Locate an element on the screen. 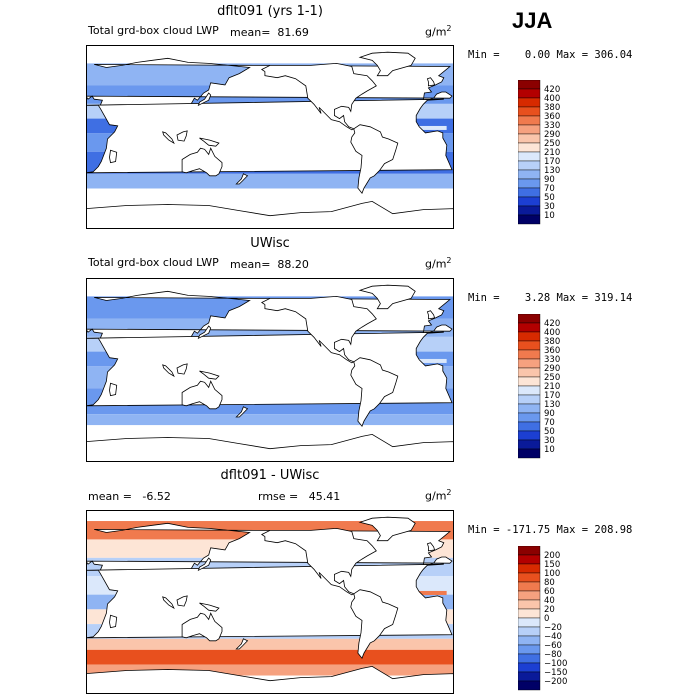 The width and height of the screenshot is (700, 700). colorbar-tick-label: −80 is located at coordinates (553, 655).